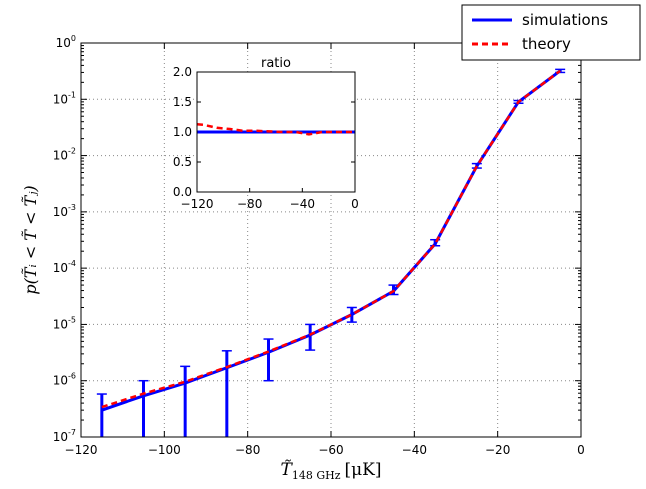 This screenshot has height=489, width=646. Describe the element at coordinates (546, 44) in the screenshot. I see `legend-label: theory` at that location.